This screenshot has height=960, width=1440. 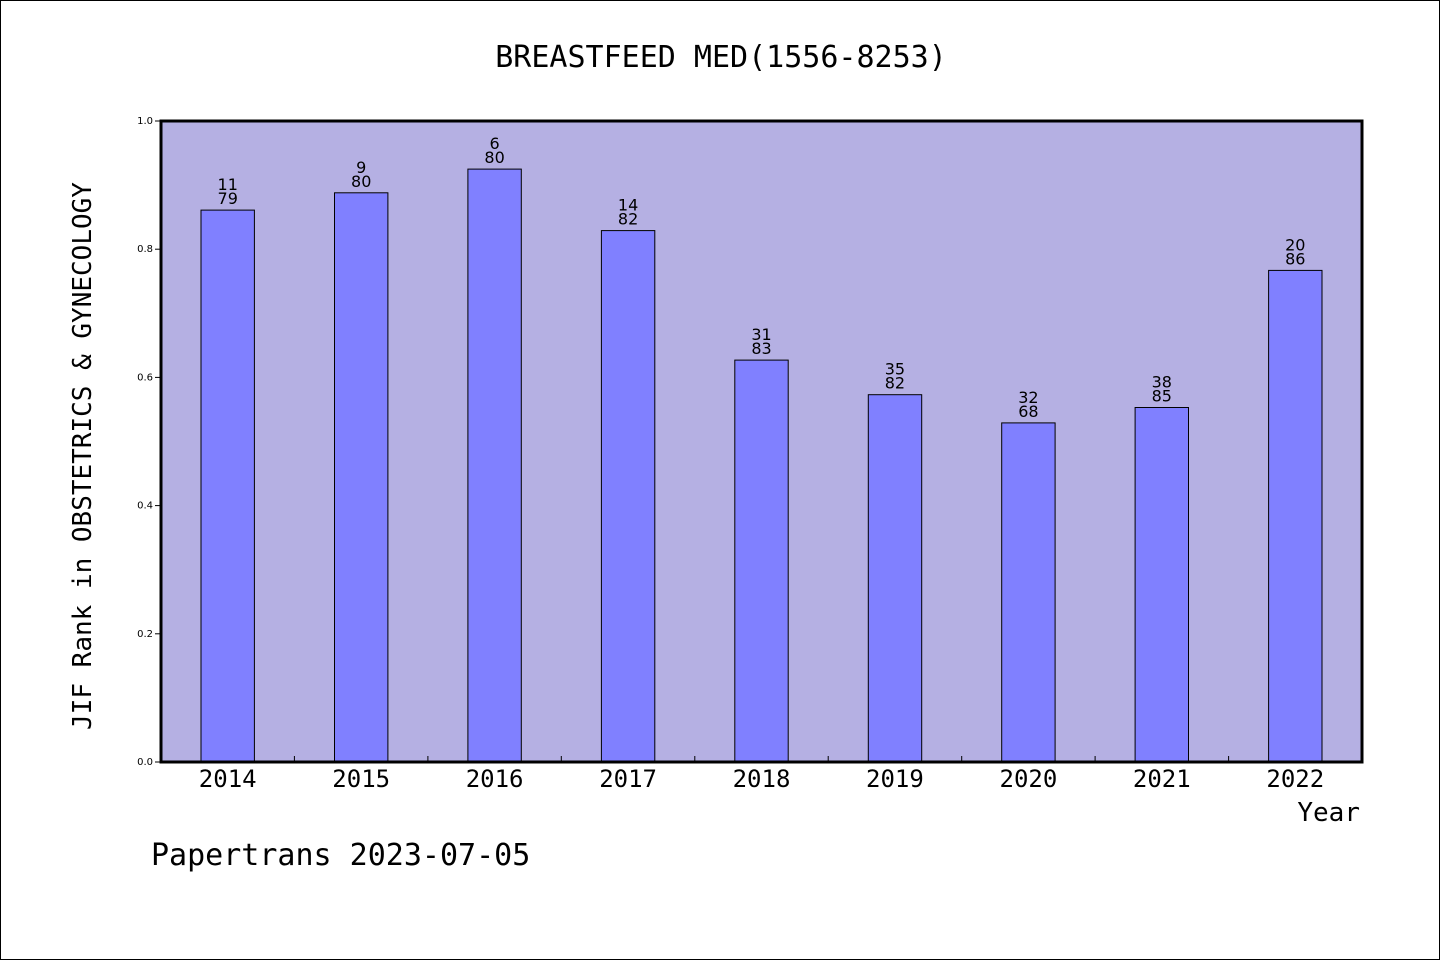 What do you see at coordinates (227, 486) in the screenshot?
I see `bar-2014` at bounding box center [227, 486].